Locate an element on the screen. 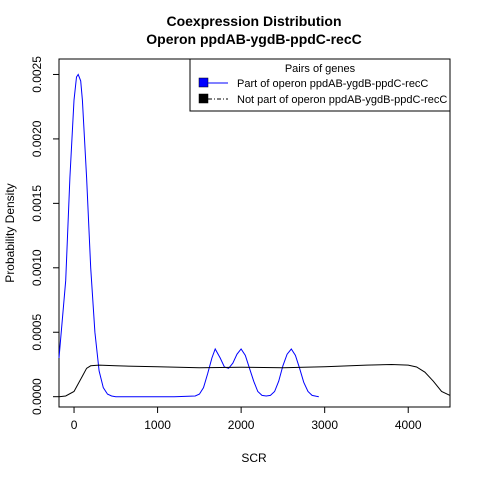 This screenshot has width=480, height=480. legend-swatch-part is located at coordinates (203, 82).